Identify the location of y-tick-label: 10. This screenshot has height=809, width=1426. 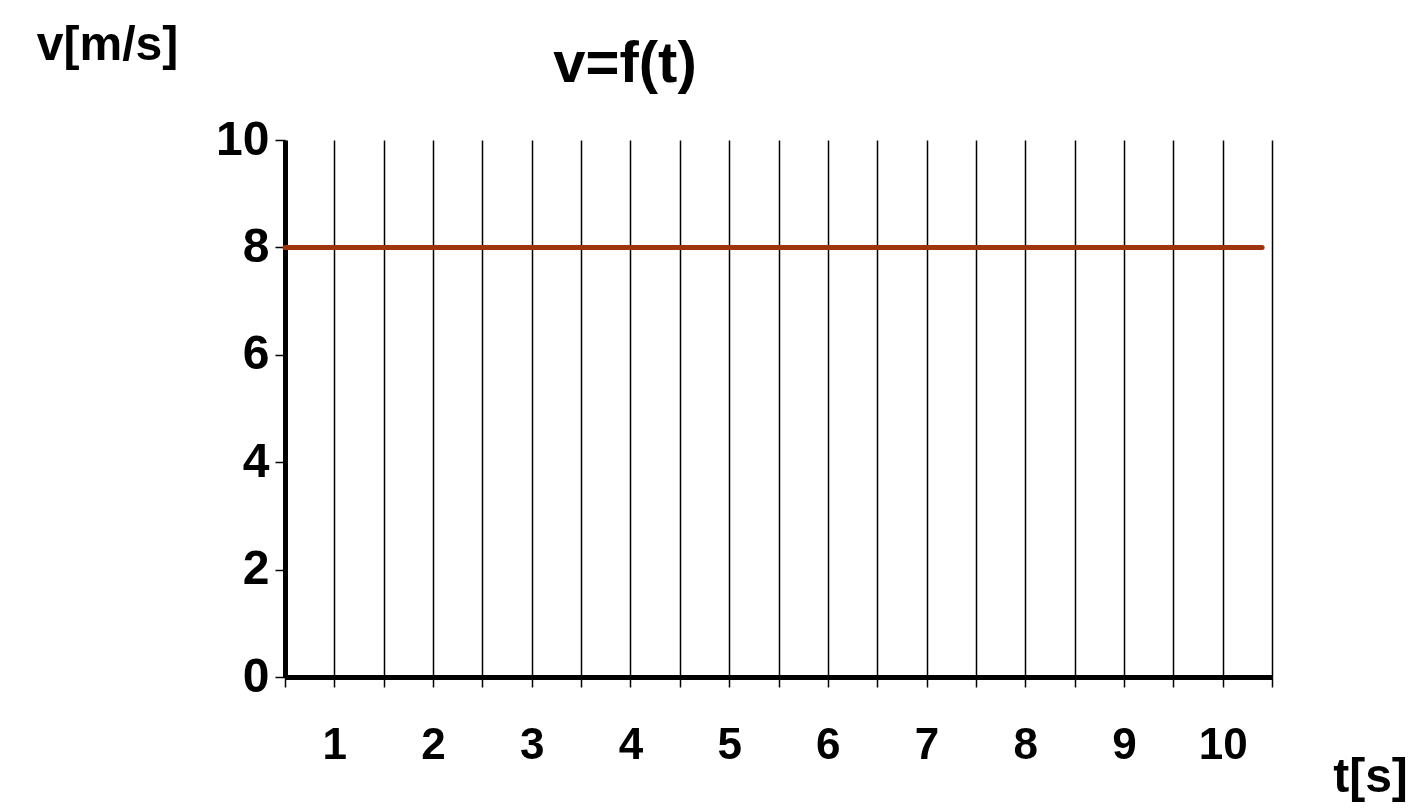
(243, 138).